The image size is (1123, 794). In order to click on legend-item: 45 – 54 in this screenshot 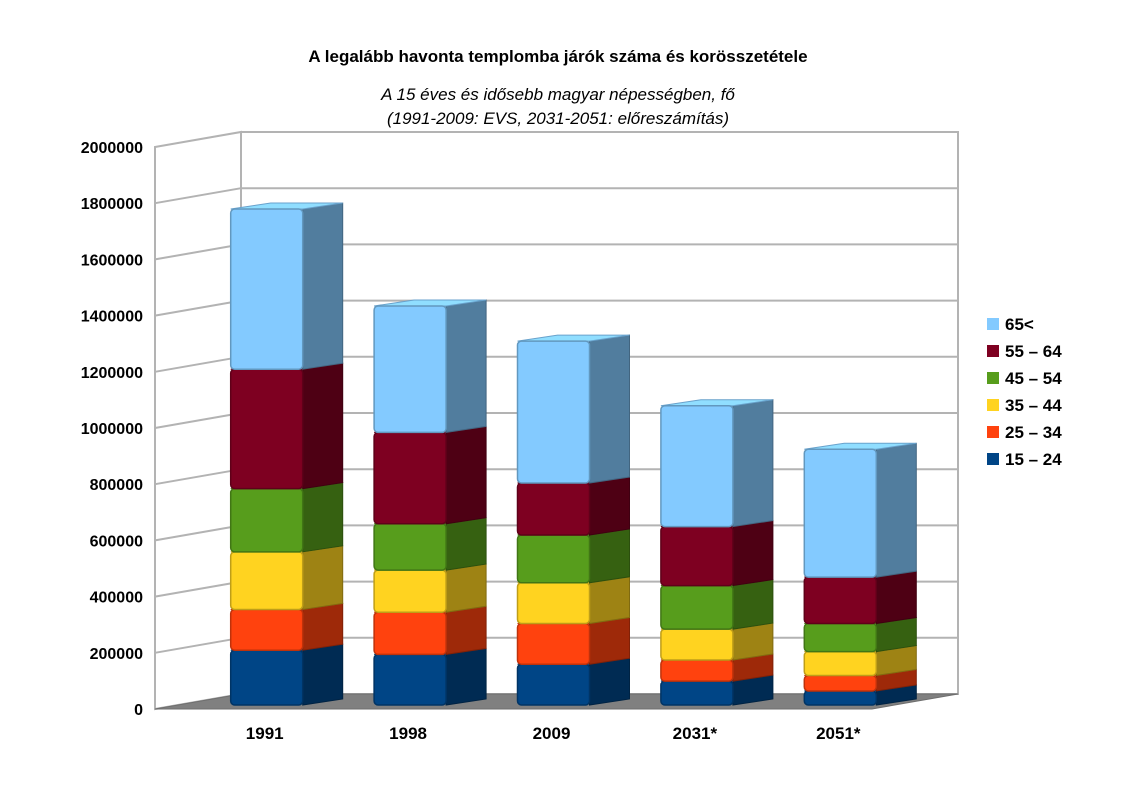, I will do `click(1024, 378)`.